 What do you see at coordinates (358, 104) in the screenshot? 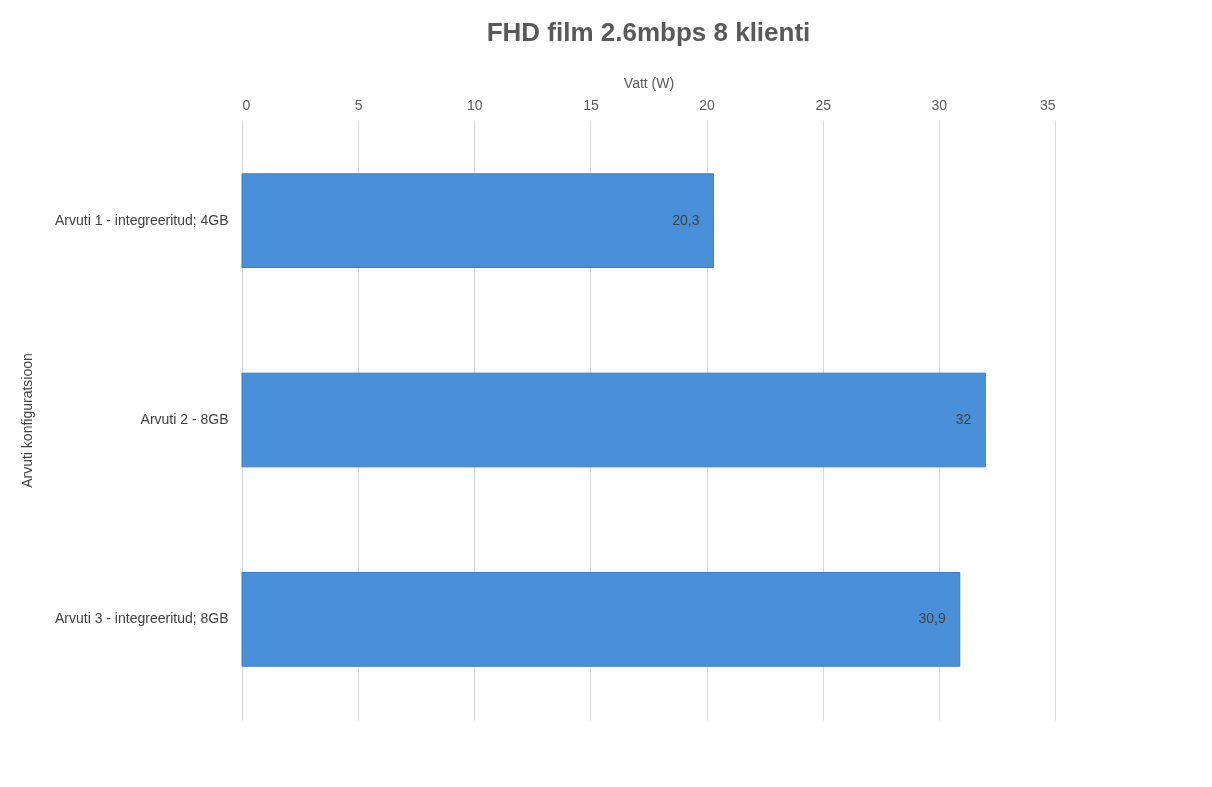
I see `x-tick-label: 5` at bounding box center [358, 104].